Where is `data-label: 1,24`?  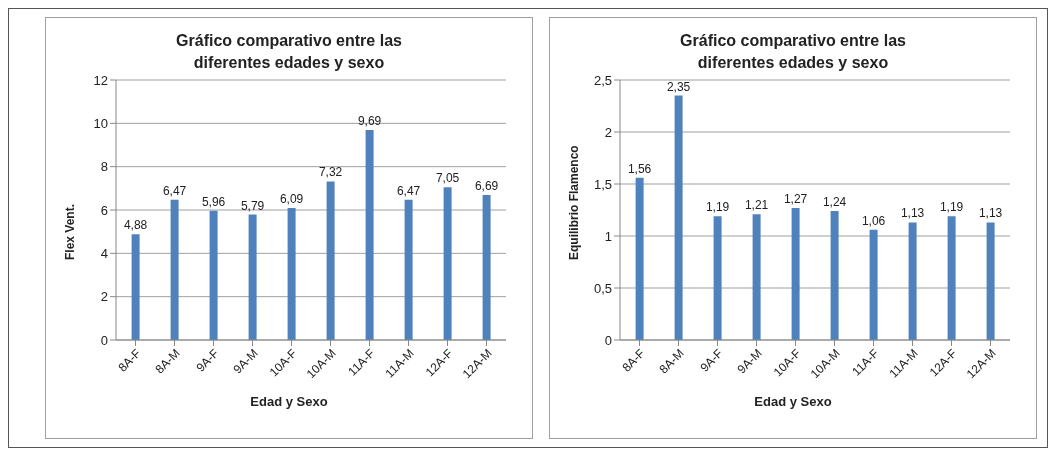 data-label: 1,24 is located at coordinates (834, 202).